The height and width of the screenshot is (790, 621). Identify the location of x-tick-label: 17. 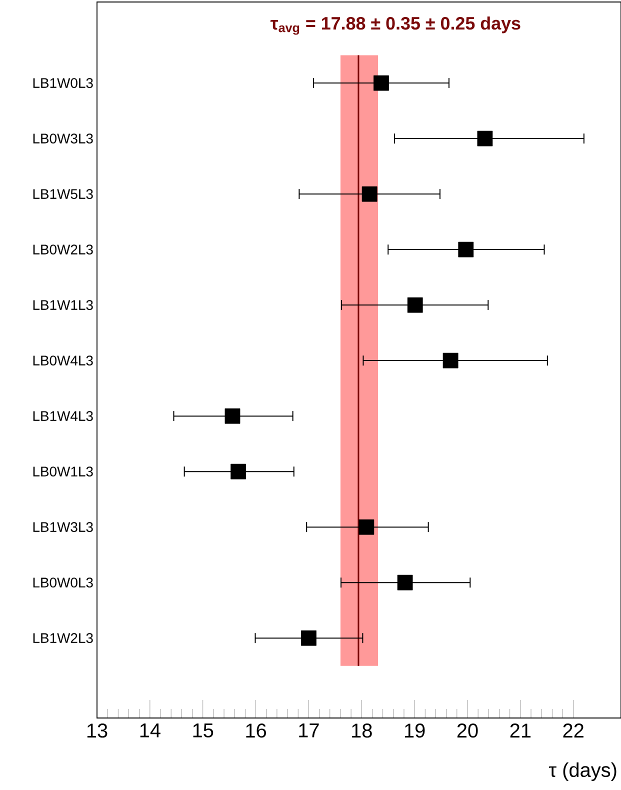
(308, 731).